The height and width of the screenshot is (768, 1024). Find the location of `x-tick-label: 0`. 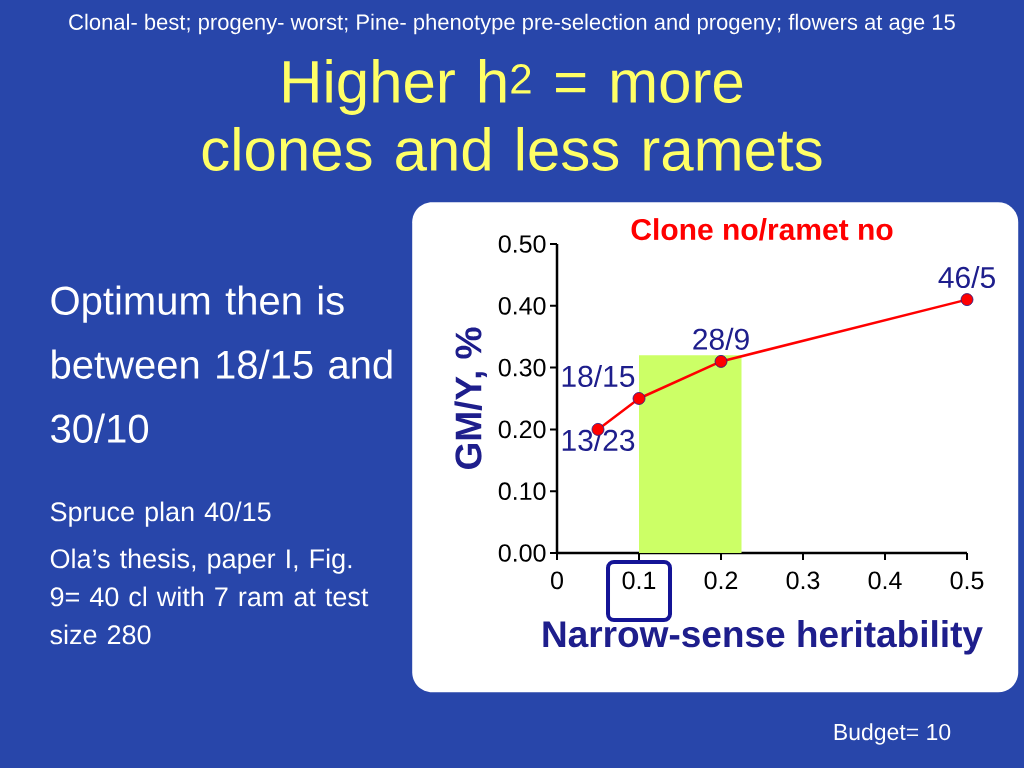

x-tick-label: 0 is located at coordinates (557, 580).